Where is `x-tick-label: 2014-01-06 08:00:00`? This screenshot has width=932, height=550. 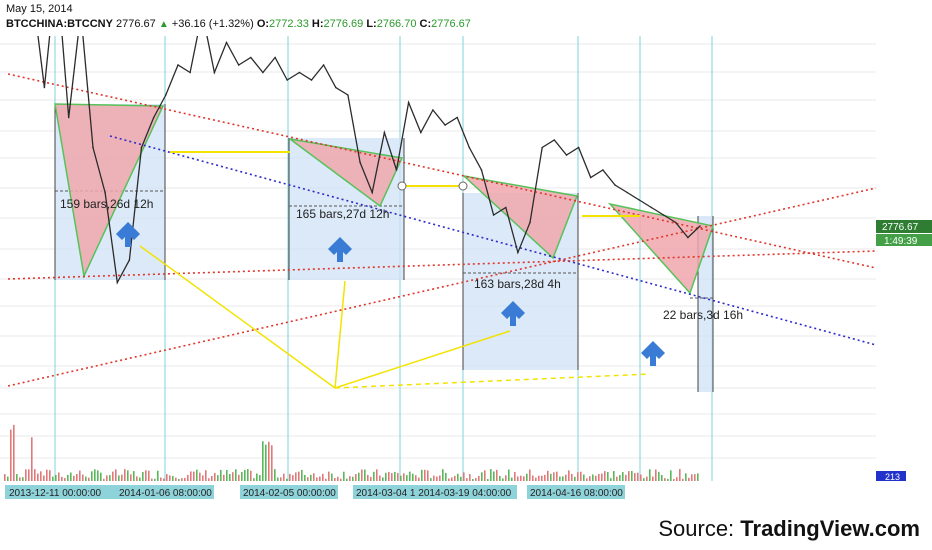 x-tick-label: 2014-01-06 08:00:00 is located at coordinates (165, 493).